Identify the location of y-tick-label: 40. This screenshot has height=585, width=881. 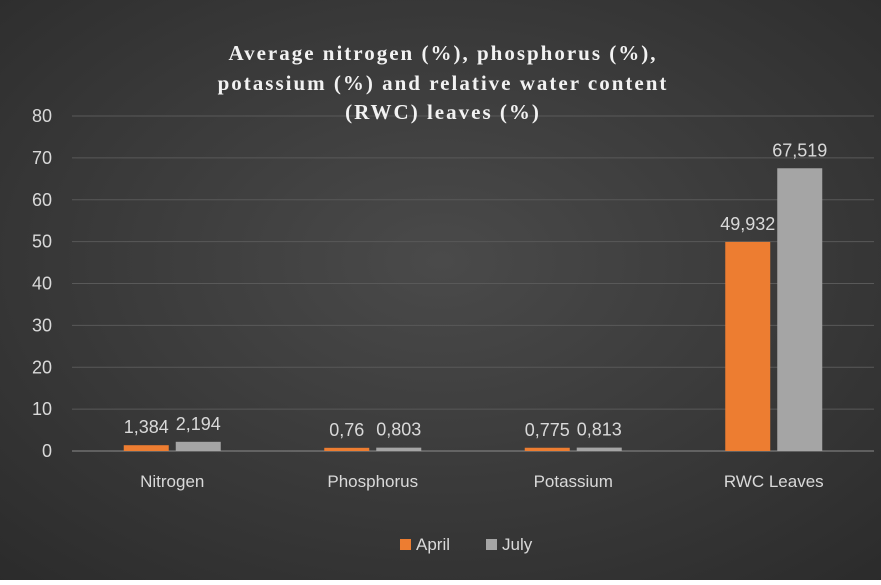
(42, 284).